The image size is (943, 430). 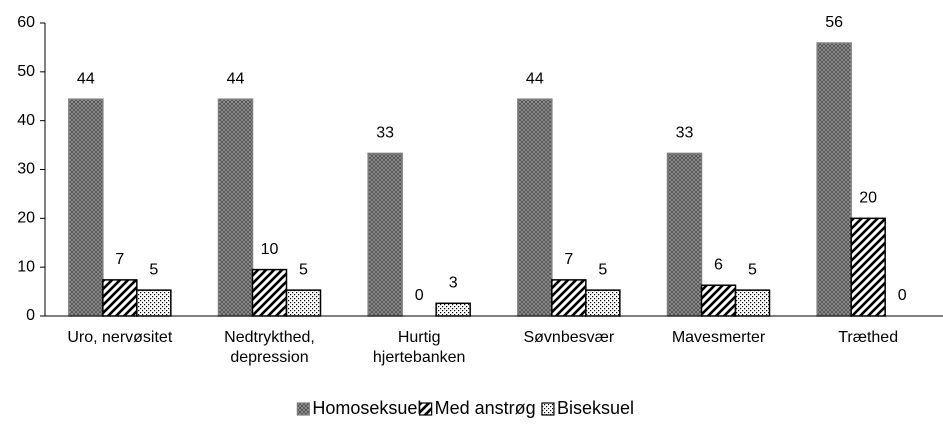 What do you see at coordinates (30, 315) in the screenshot?
I see `y-tick-label: 0` at bounding box center [30, 315].